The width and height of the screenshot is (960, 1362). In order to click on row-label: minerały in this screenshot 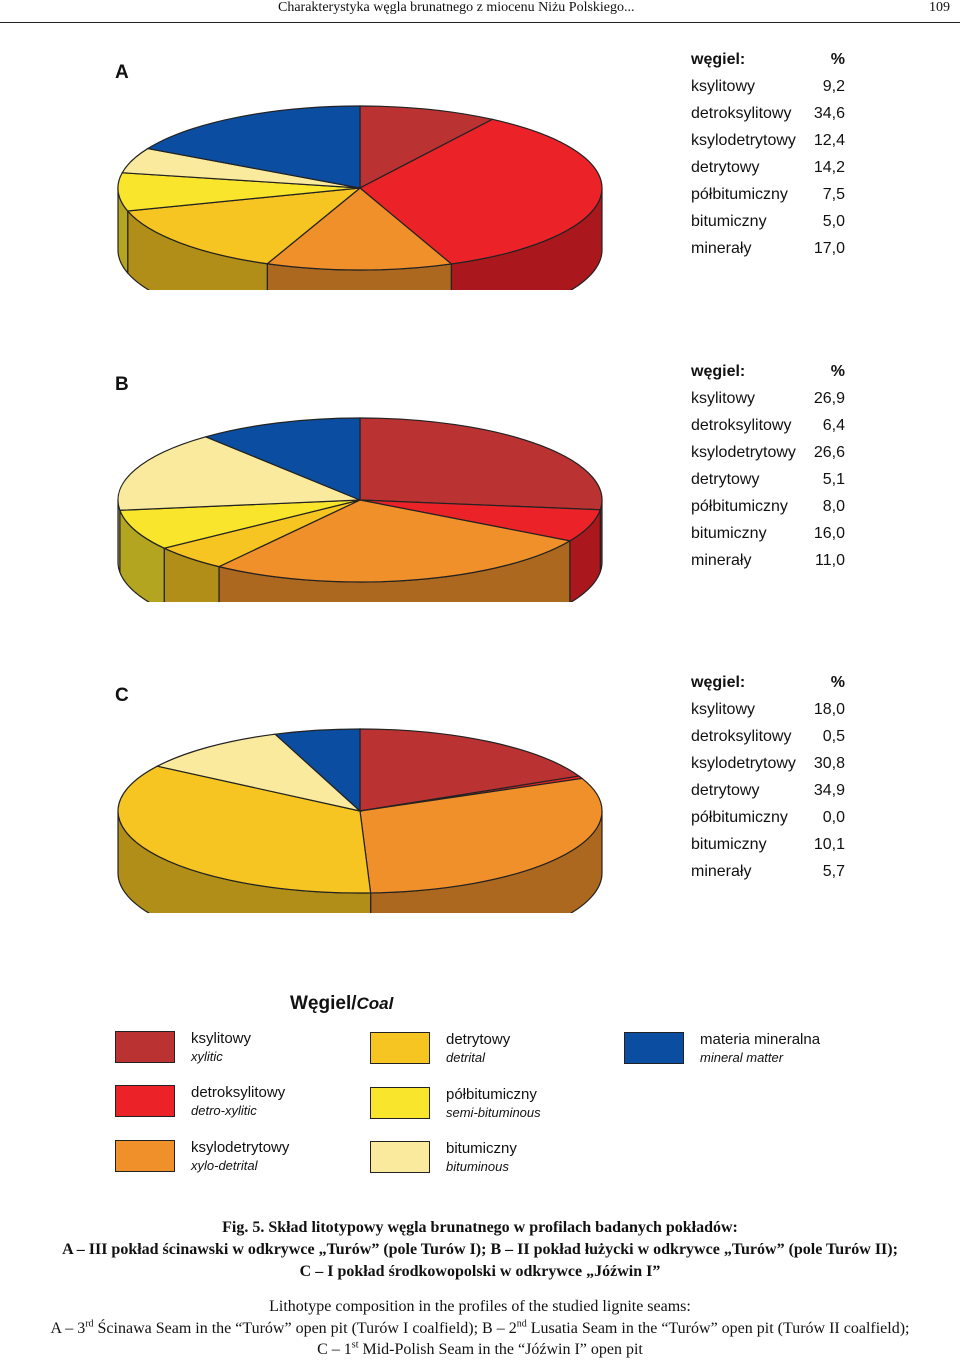, I will do `click(721, 560)`.